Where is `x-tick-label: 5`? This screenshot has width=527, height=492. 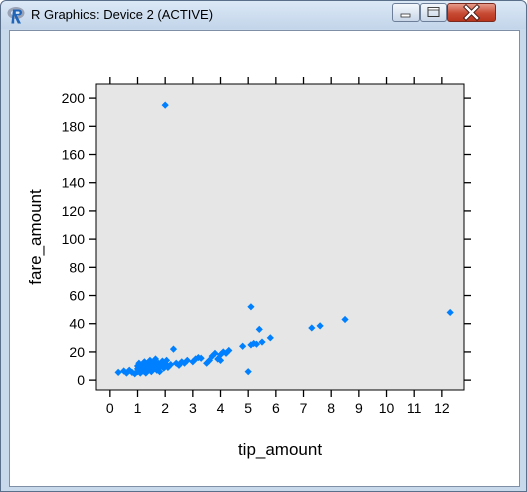 x-tick-label: 5 is located at coordinates (248, 408).